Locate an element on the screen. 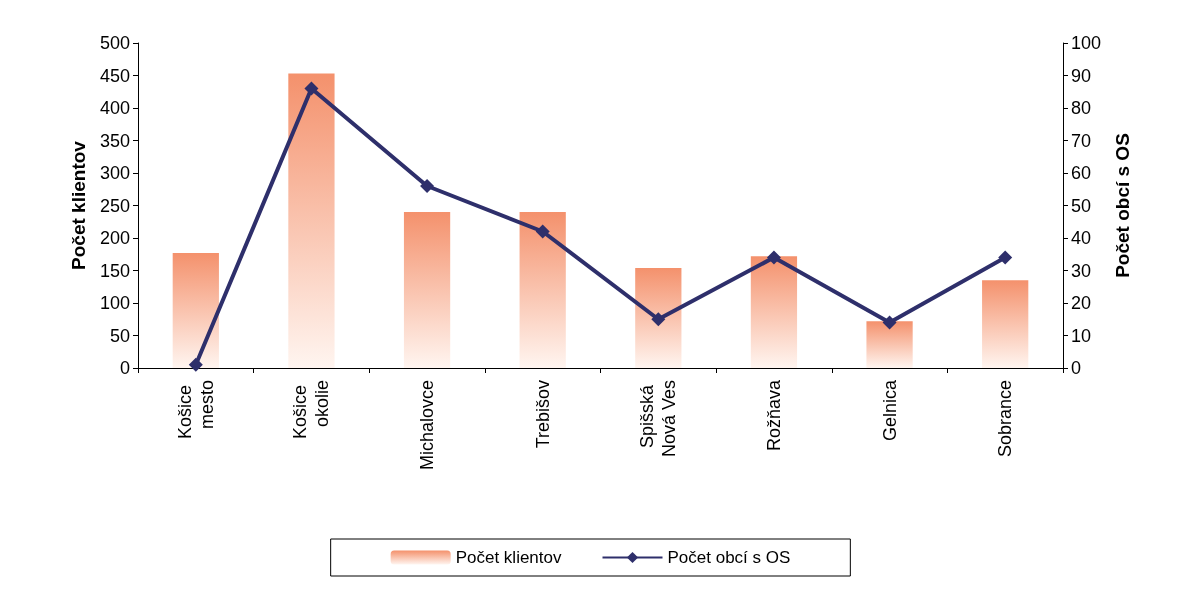 The height and width of the screenshot is (589, 1181). y2-tick-label: 90 is located at coordinates (1081, 75).